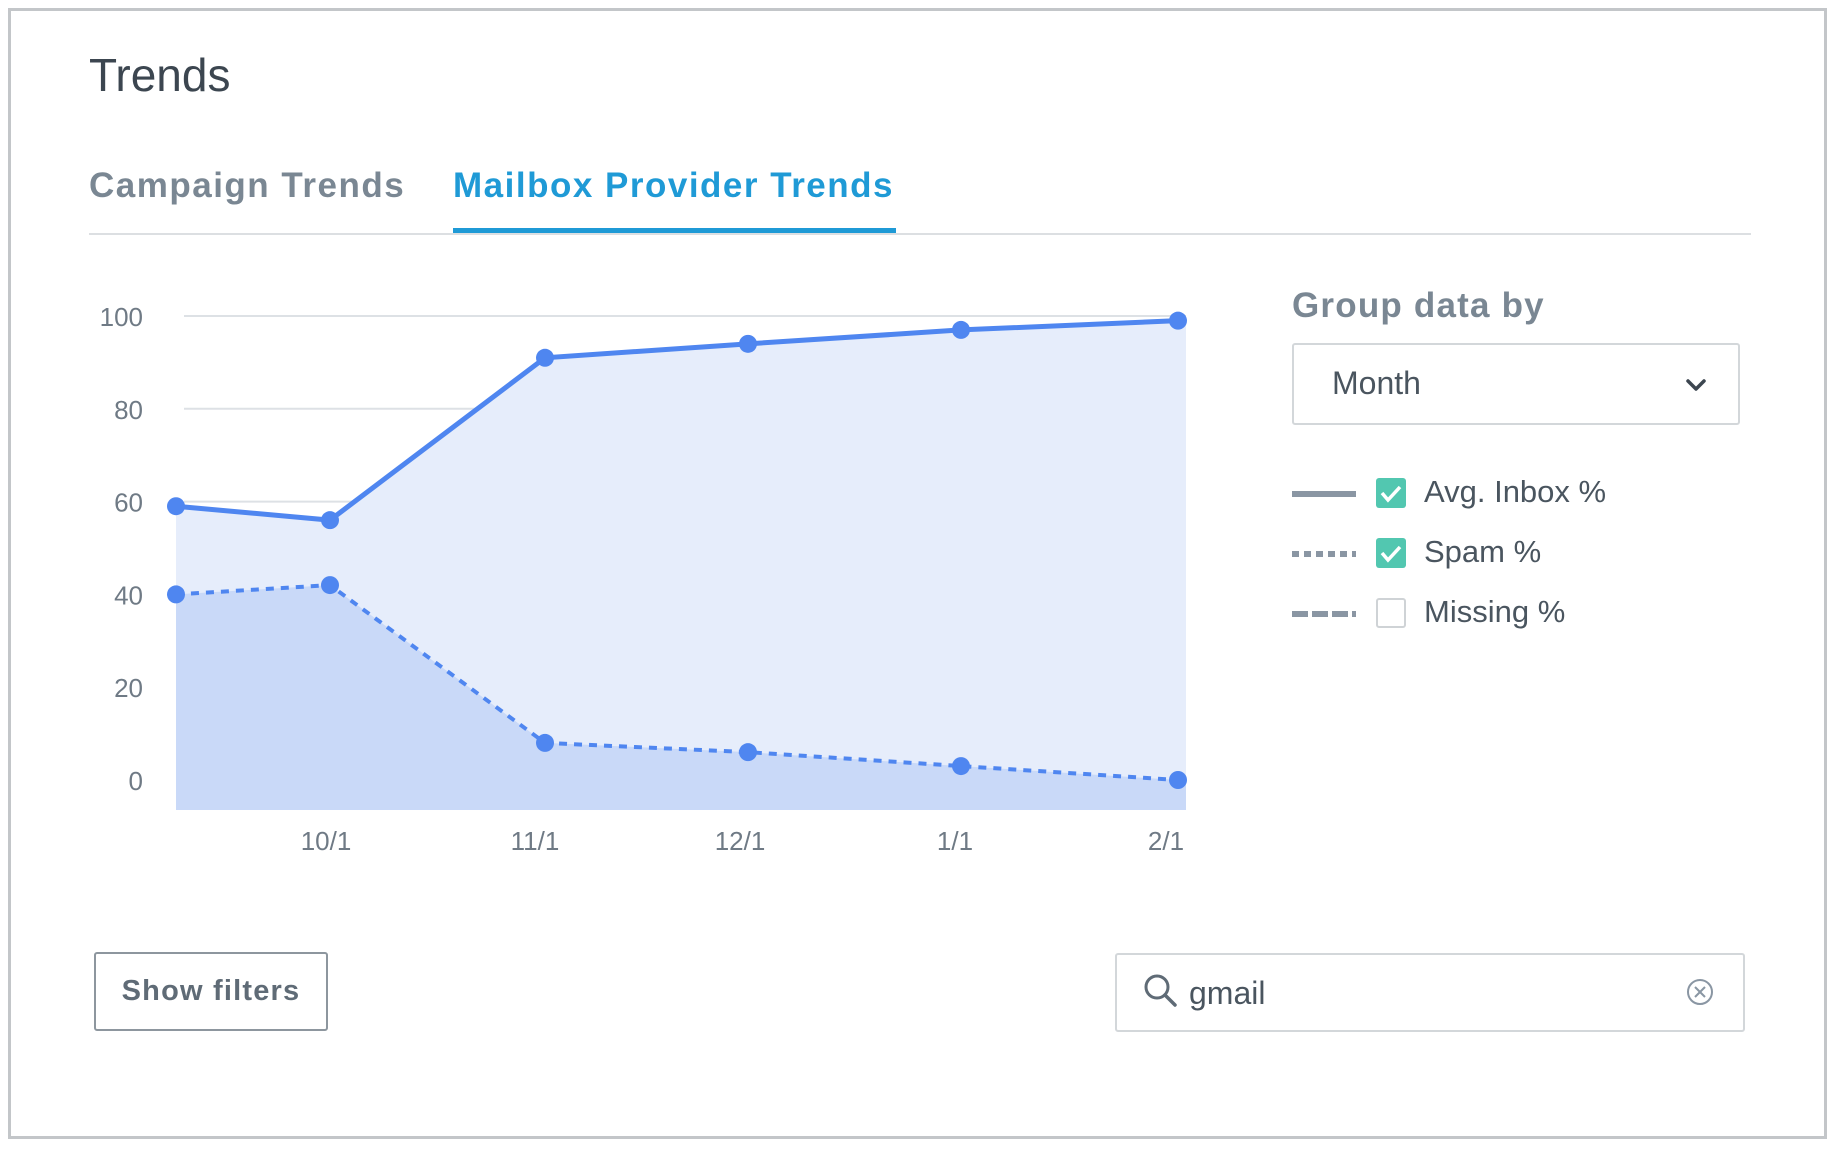  What do you see at coordinates (326, 841) in the screenshot?
I see `x-tick-label: 10/1` at bounding box center [326, 841].